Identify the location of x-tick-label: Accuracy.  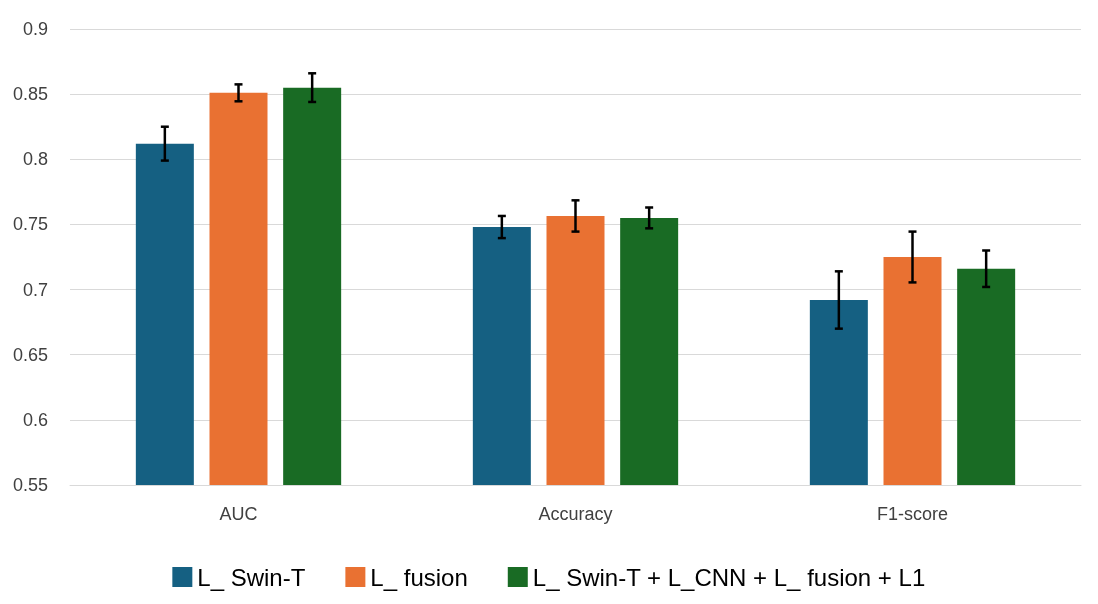
(575, 514).